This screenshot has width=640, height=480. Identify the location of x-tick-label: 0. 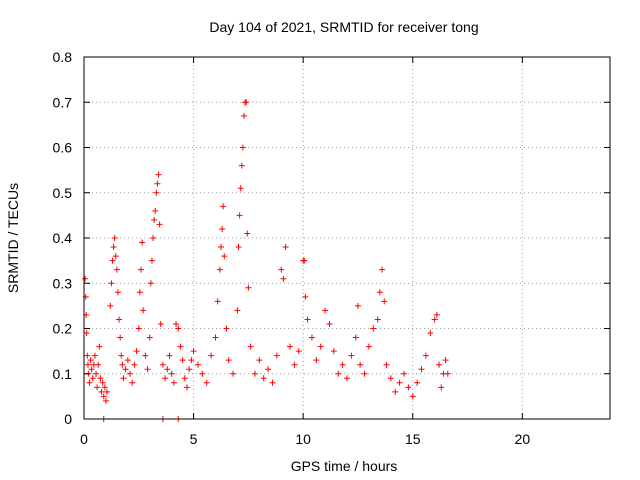
(84, 439).